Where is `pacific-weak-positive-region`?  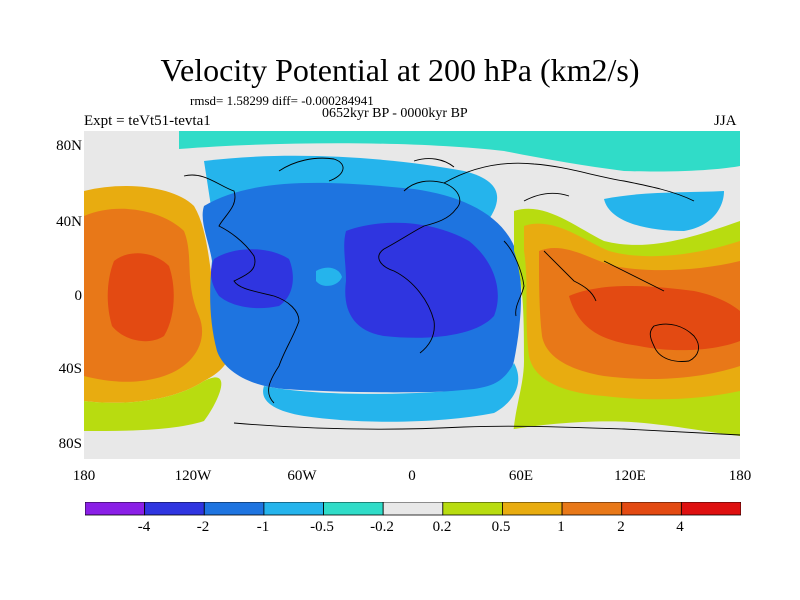 pacific-weak-positive-region is located at coordinates (153, 404).